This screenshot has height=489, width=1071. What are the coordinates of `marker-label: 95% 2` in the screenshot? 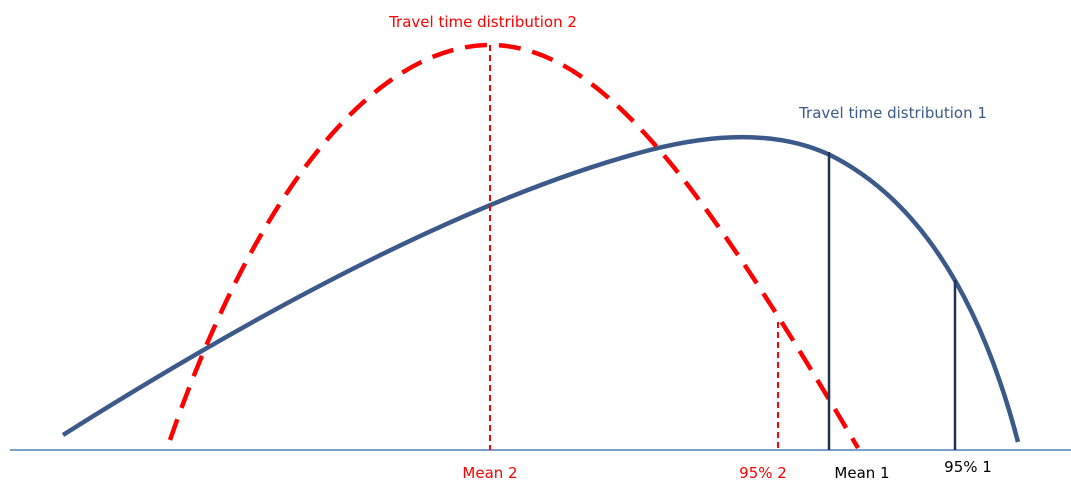 It's located at (763, 473).